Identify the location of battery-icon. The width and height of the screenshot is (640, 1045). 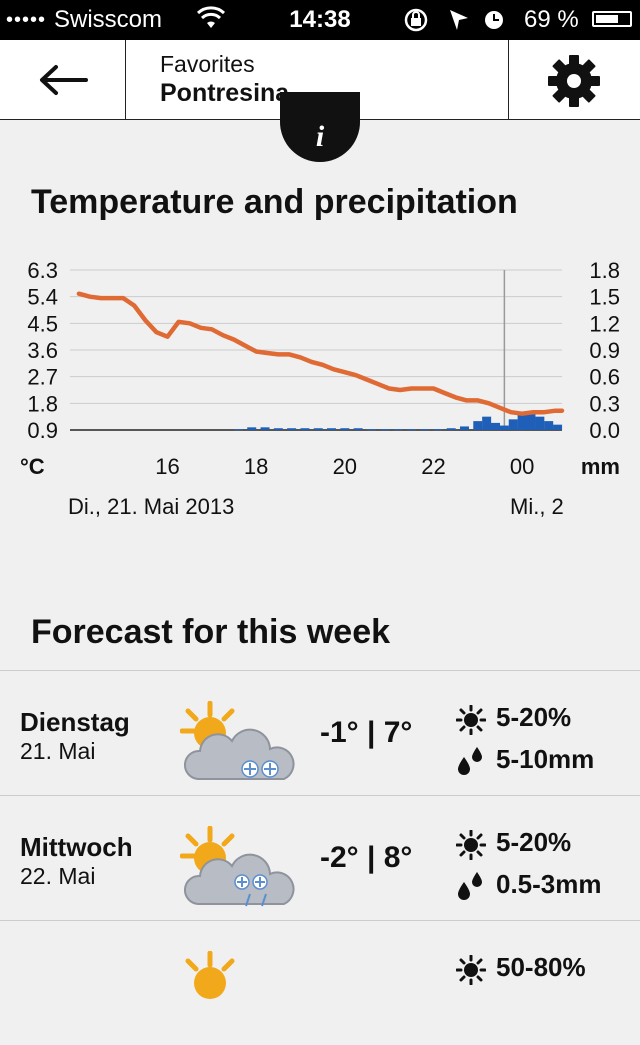
(612, 19).